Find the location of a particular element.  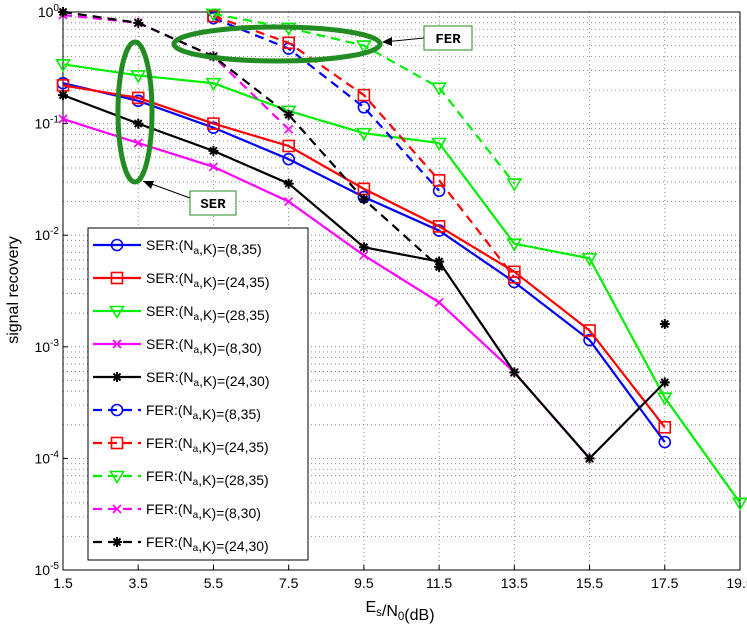

legend-label: SER:(Na,K)=(8,35) is located at coordinates (204, 247).